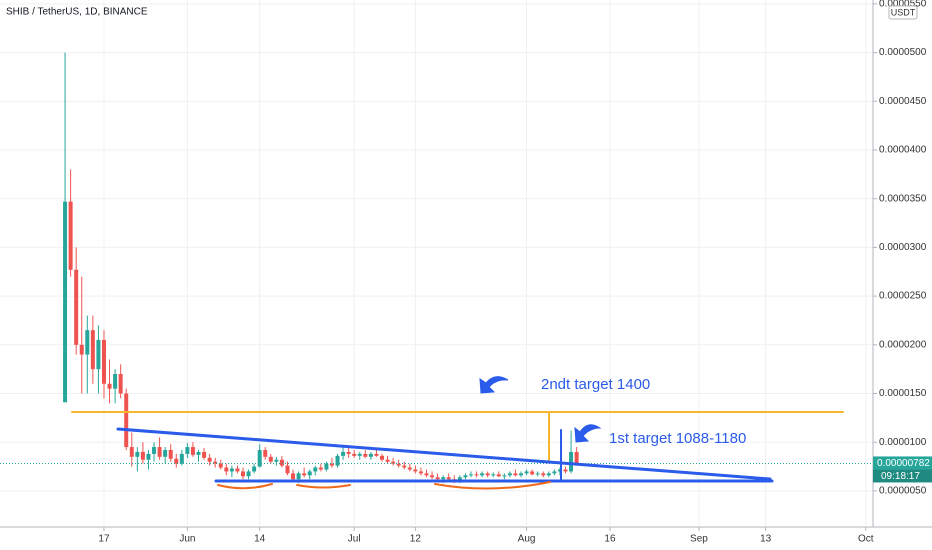  Describe the element at coordinates (699, 539) in the screenshot. I see `x-tick-label: Sep` at that location.